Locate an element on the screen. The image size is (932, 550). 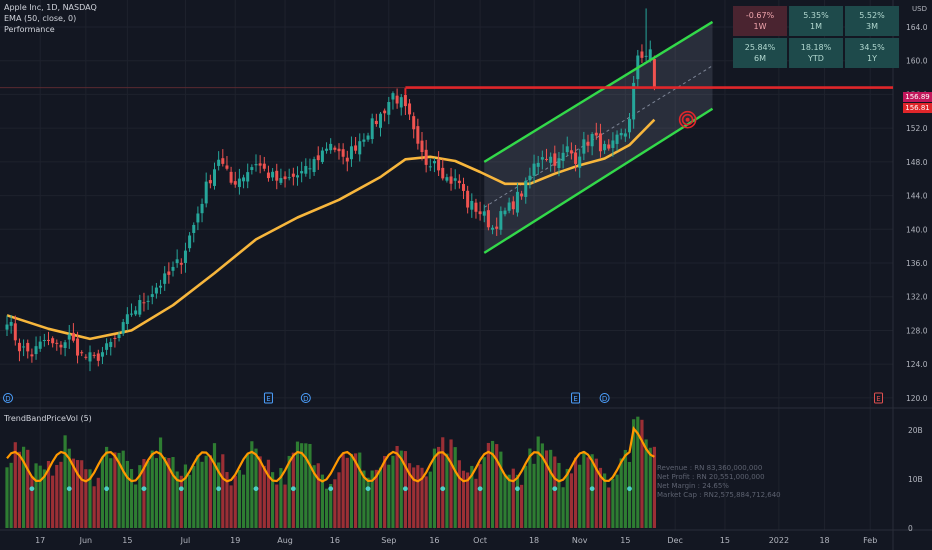
symbol-legend: Apple Inc, 1D, NASDAQ is located at coordinates (50, 7).